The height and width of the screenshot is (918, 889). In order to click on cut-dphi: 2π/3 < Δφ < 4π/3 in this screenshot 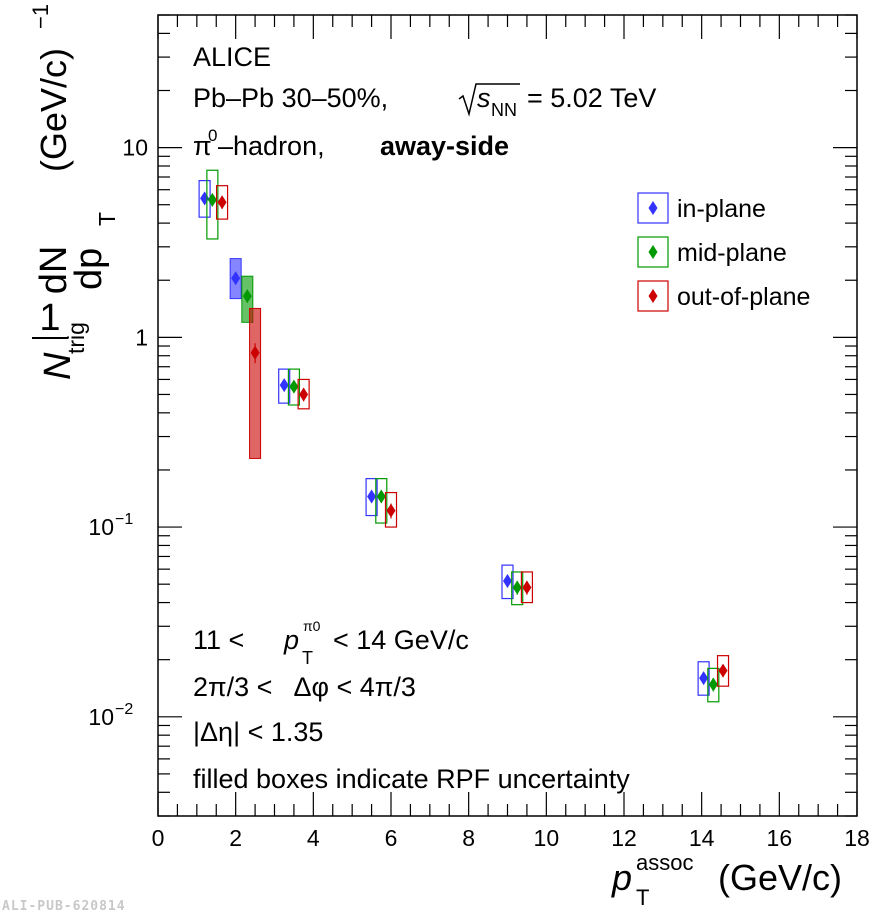, I will do `click(304, 687)`.